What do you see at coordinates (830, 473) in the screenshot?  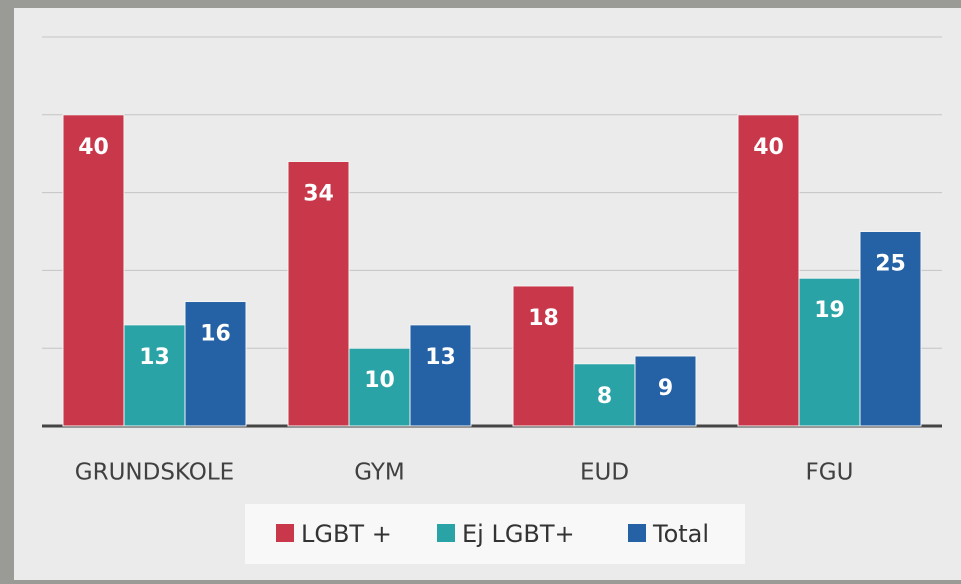 I see `x-tick-label: FGU` at bounding box center [830, 473].